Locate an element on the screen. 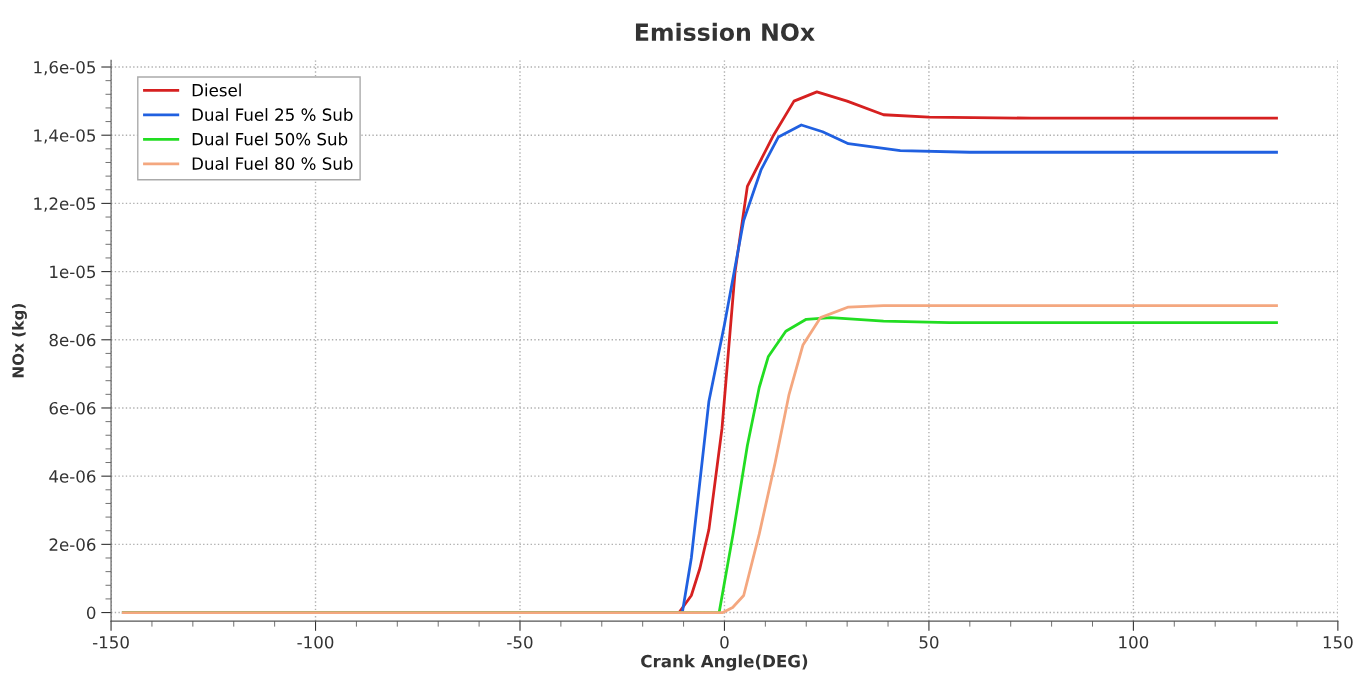 This screenshot has height=684, width=1361. x-axis-title: Crank Angle(DEG) is located at coordinates (724, 662).